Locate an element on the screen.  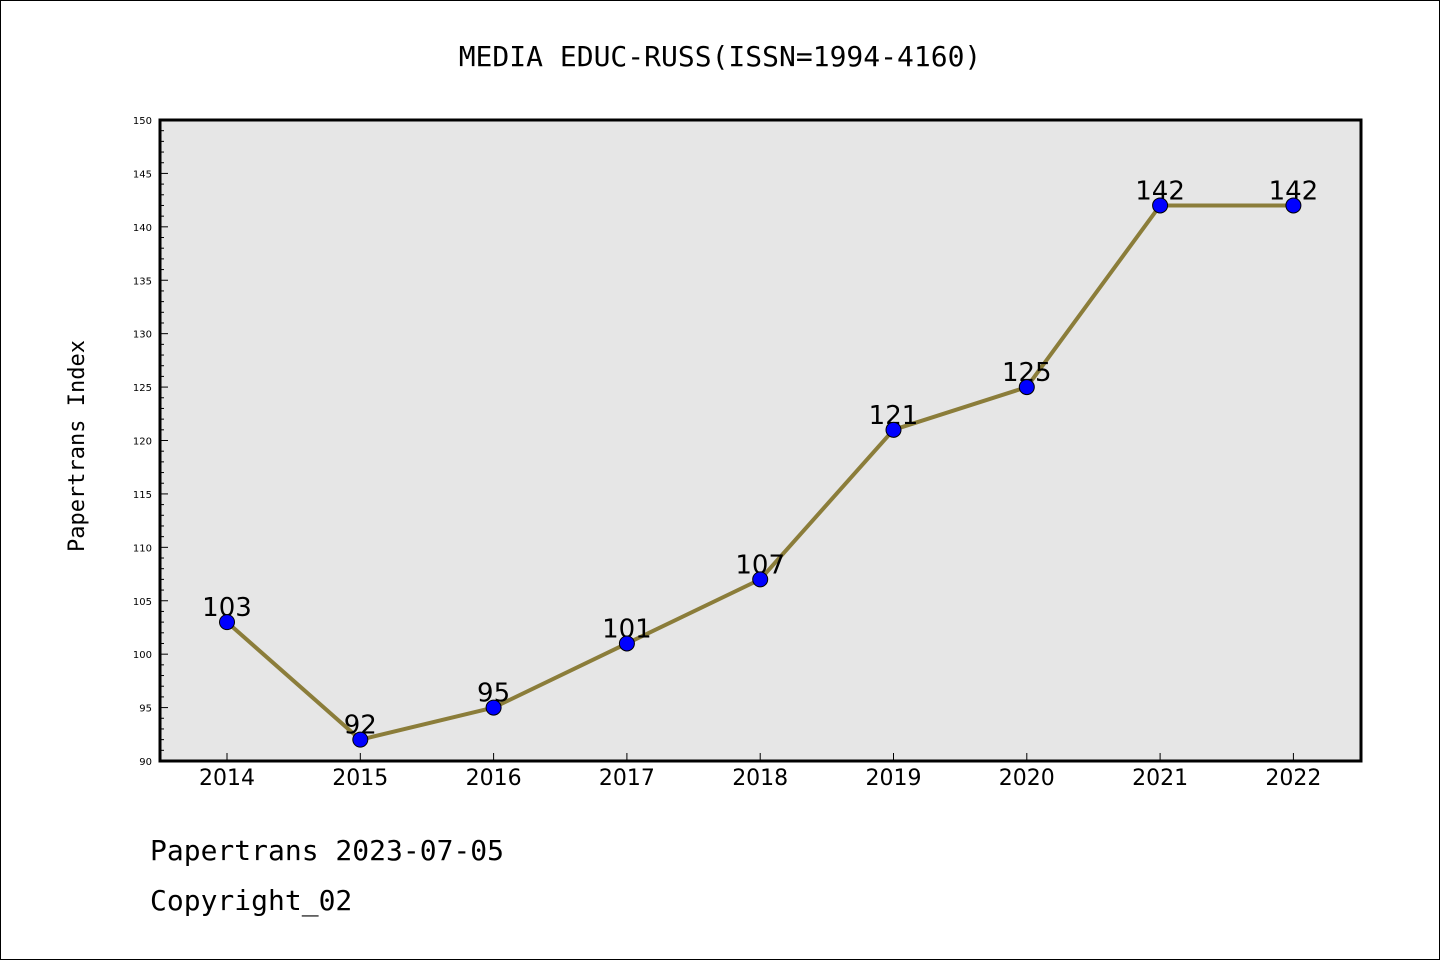
x-tick-label: 2020 is located at coordinates (1027, 778).